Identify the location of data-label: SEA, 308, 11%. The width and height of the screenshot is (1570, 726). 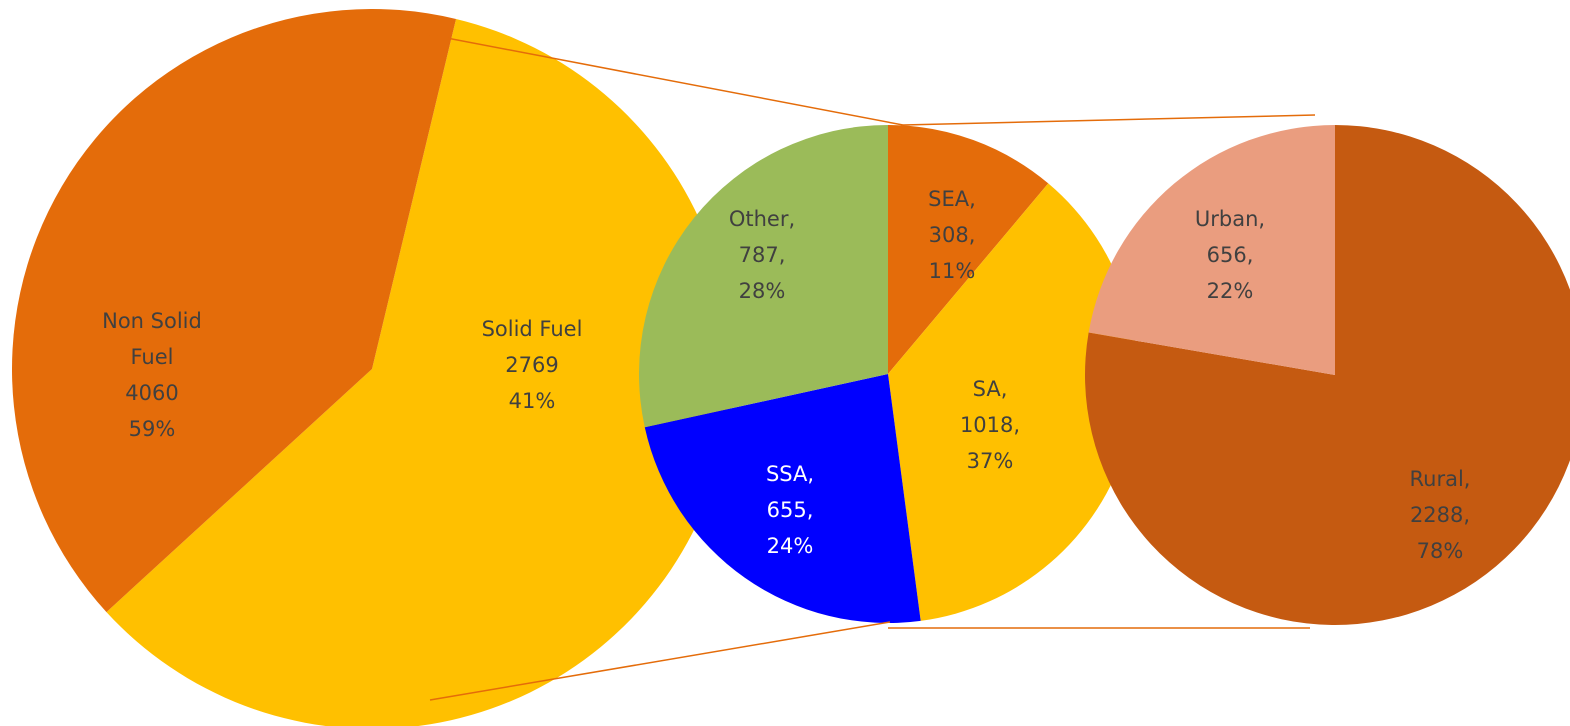
(952, 235).